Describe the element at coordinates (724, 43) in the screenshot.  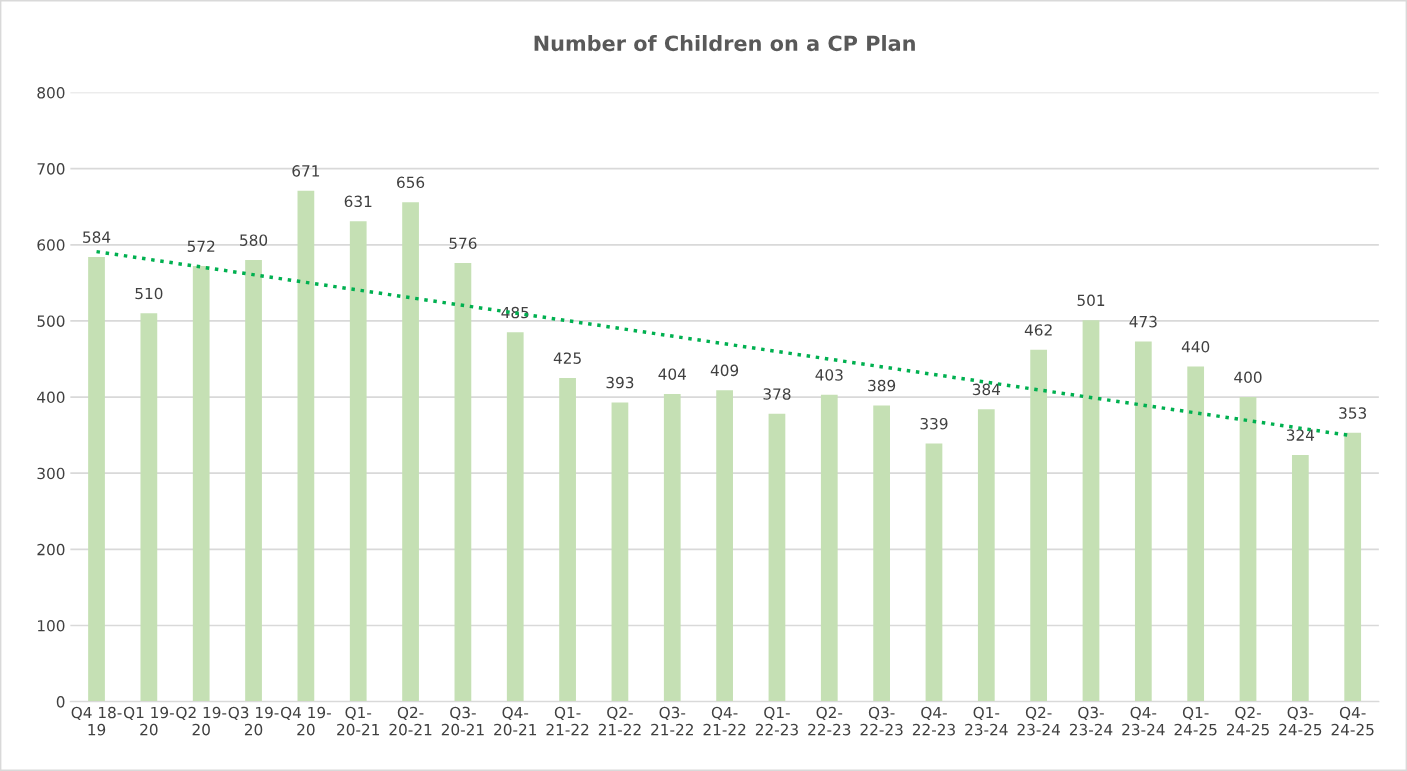
I see `chart-title: Number of Children on a CP Plan` at that location.